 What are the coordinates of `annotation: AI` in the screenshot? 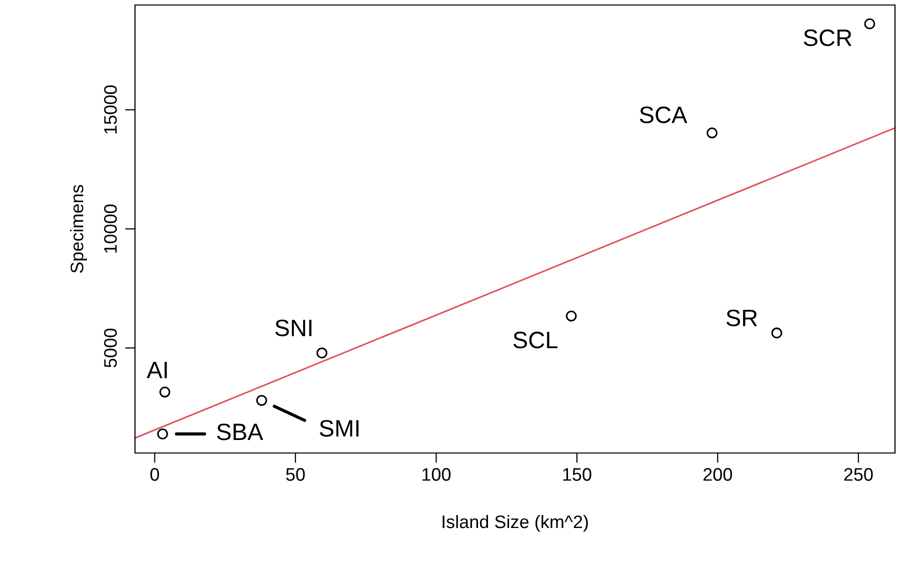 It's located at (156, 370).